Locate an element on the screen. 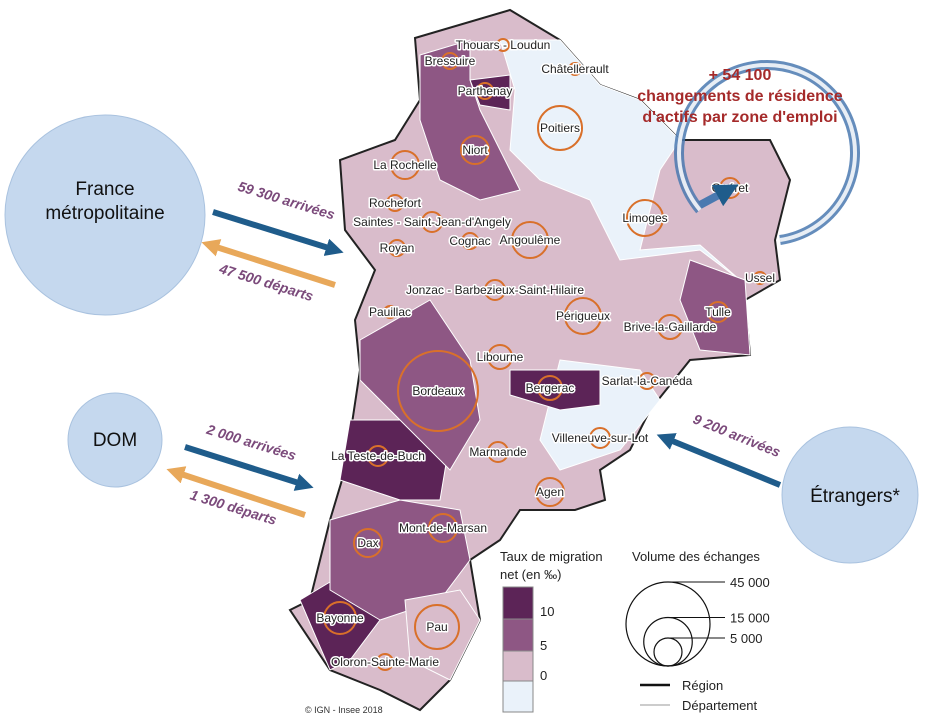 Image resolution: width=936 pixels, height=726 pixels. zone-label: Bordeaux is located at coordinates (437, 391).